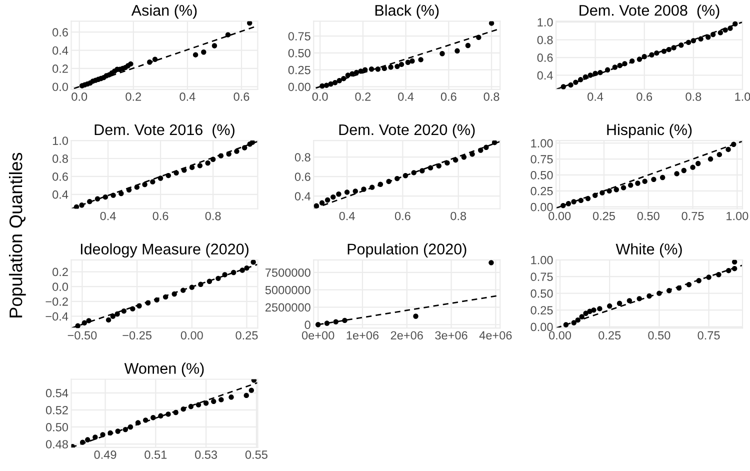 Image resolution: width=750 pixels, height=471 pixels. What do you see at coordinates (545, 22) in the screenshot?
I see `y-tick-label: 1.0` at bounding box center [545, 22].